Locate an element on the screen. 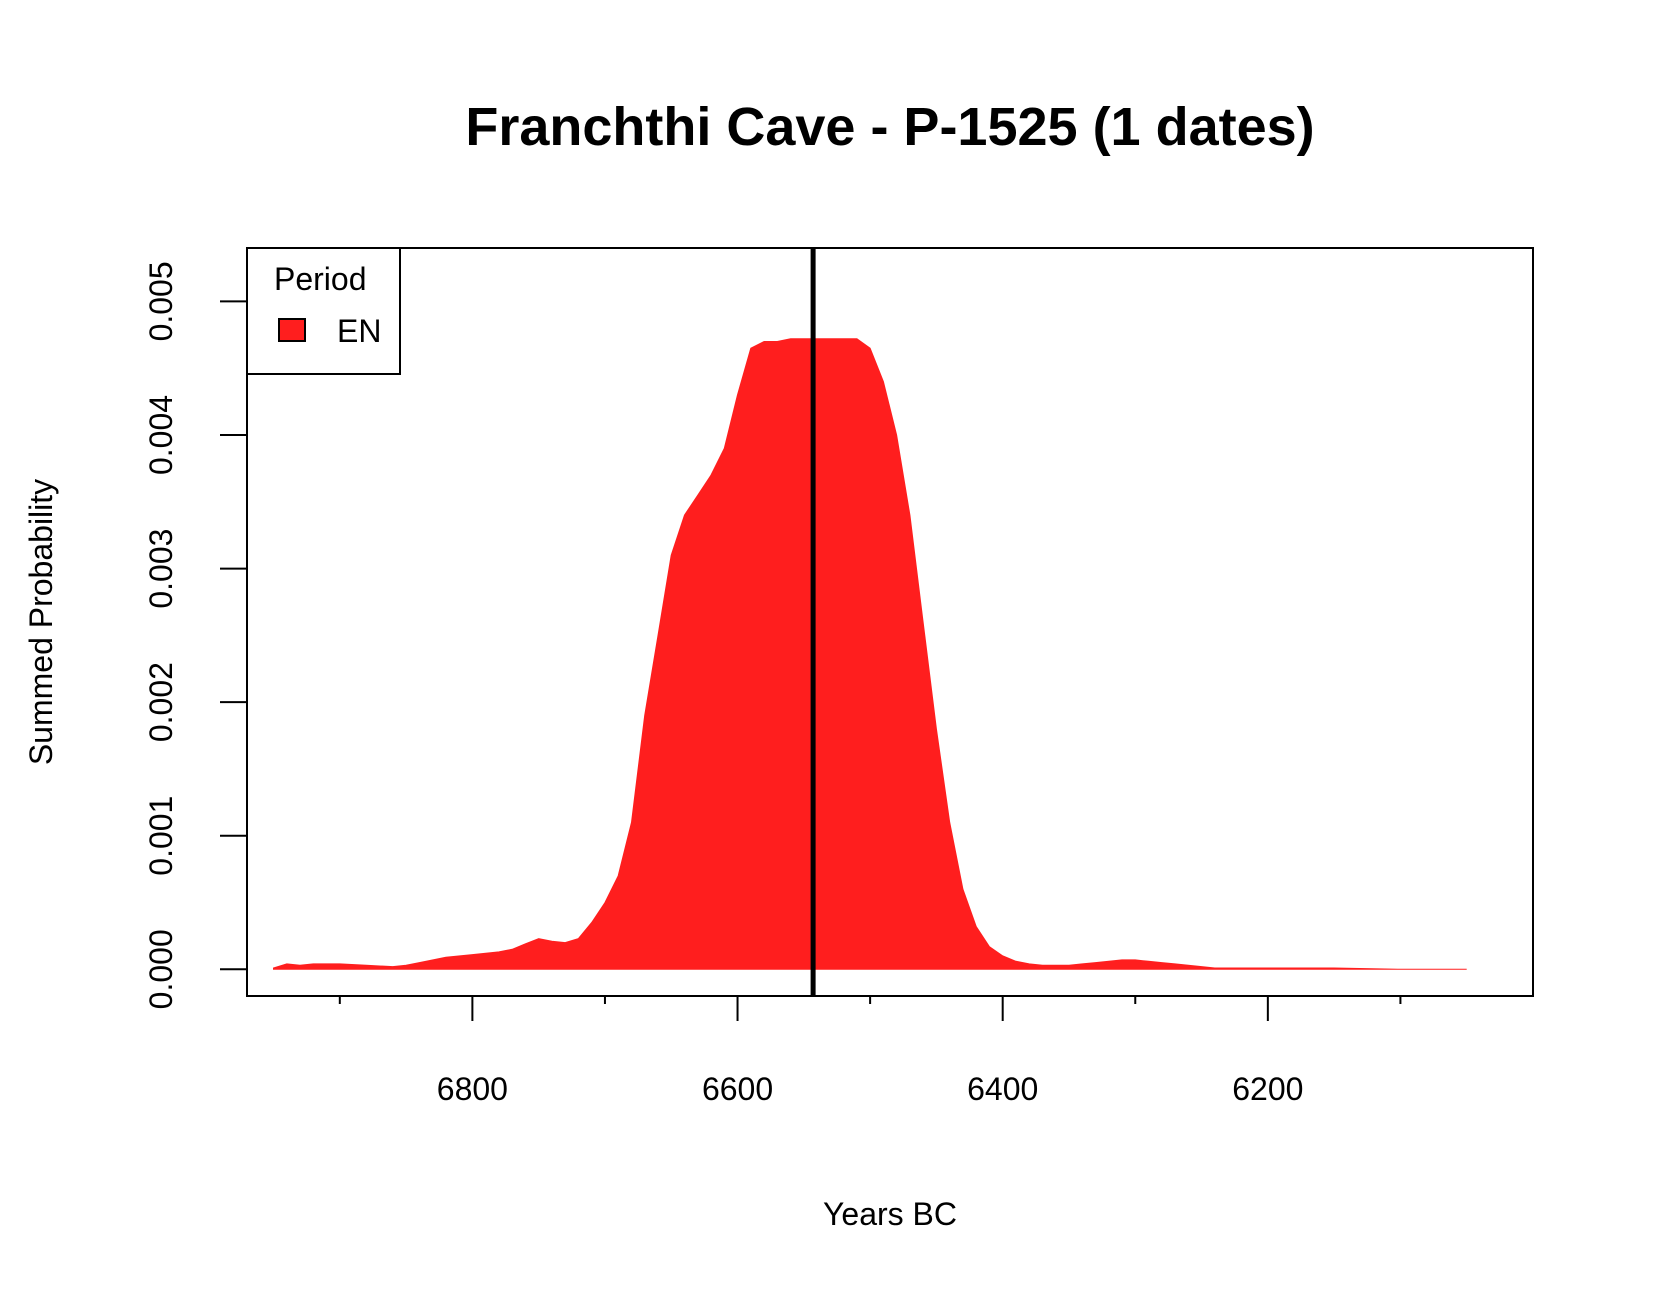  legend-swatch-en is located at coordinates (292, 330).